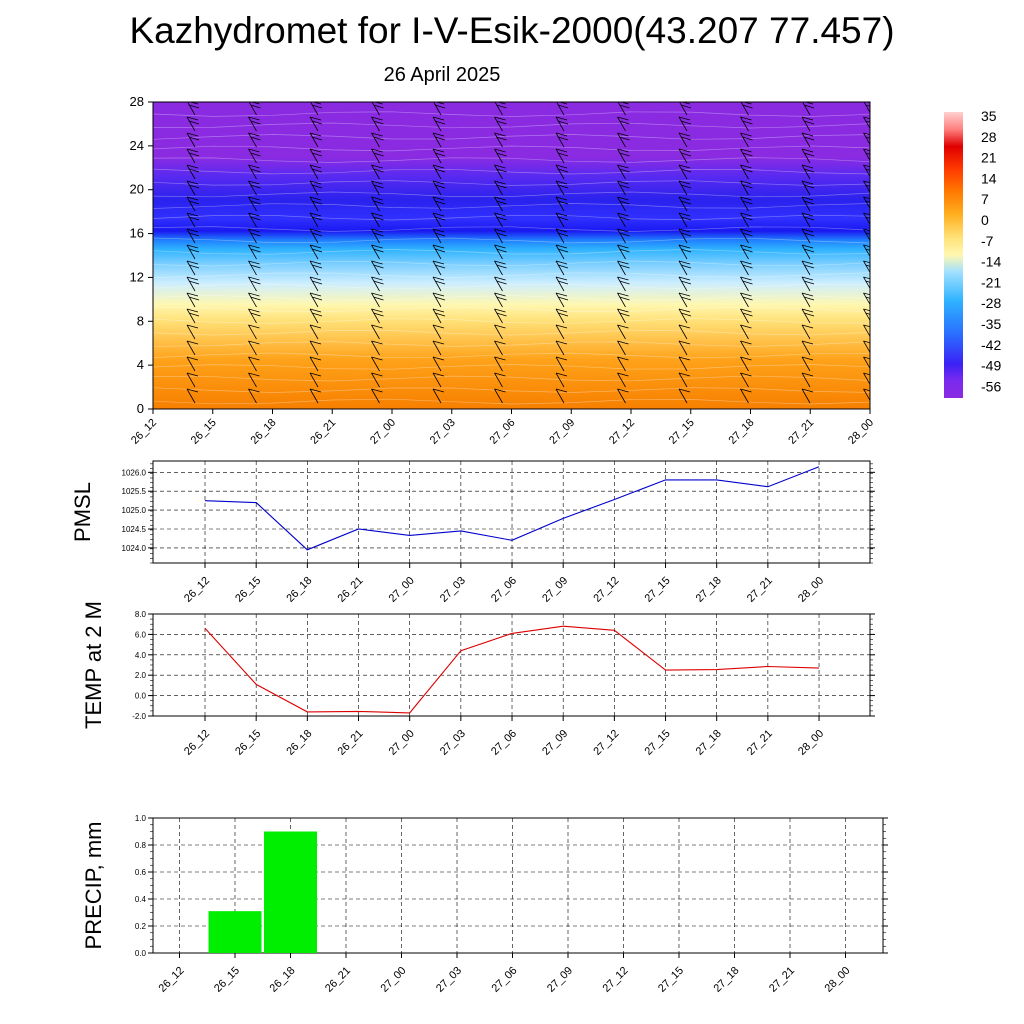 This screenshot has height=1024, width=1024. What do you see at coordinates (742, 432) in the screenshot?
I see `cross-x-tick-label: 27_18` at bounding box center [742, 432].